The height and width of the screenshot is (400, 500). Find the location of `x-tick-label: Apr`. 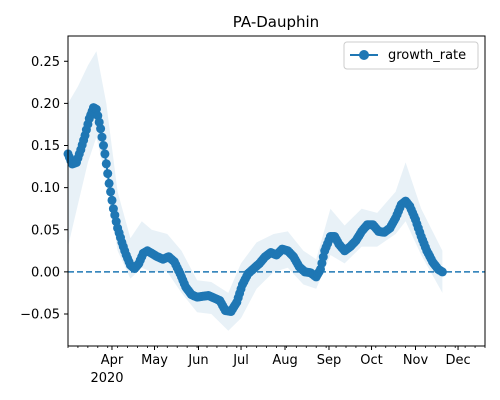

x-tick-label: Apr is located at coordinates (112, 360).